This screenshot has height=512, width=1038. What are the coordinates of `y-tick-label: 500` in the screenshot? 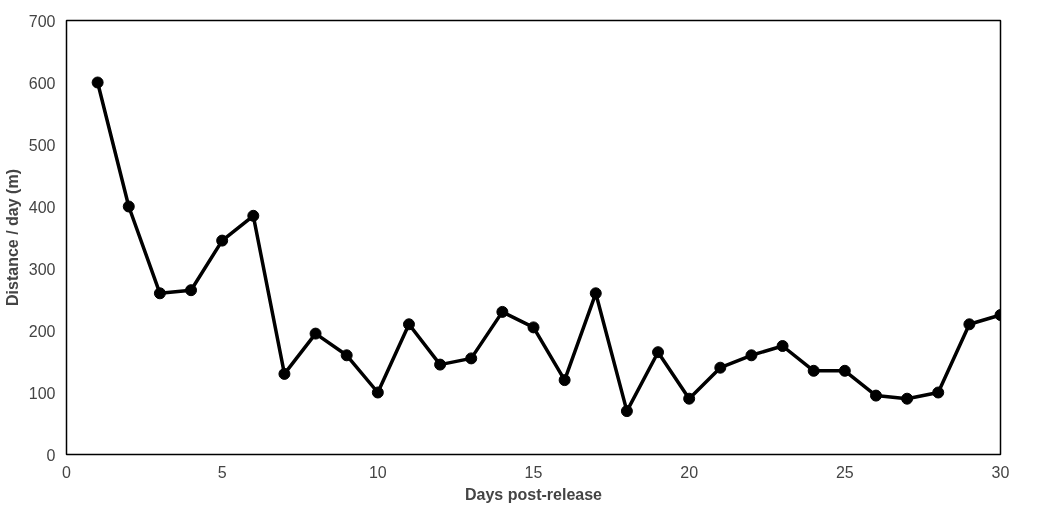 It's located at (42, 145).